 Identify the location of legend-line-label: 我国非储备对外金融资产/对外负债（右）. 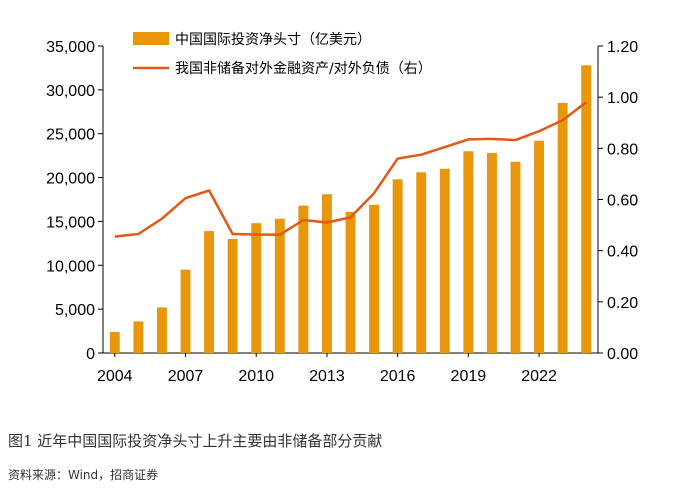
(303, 68).